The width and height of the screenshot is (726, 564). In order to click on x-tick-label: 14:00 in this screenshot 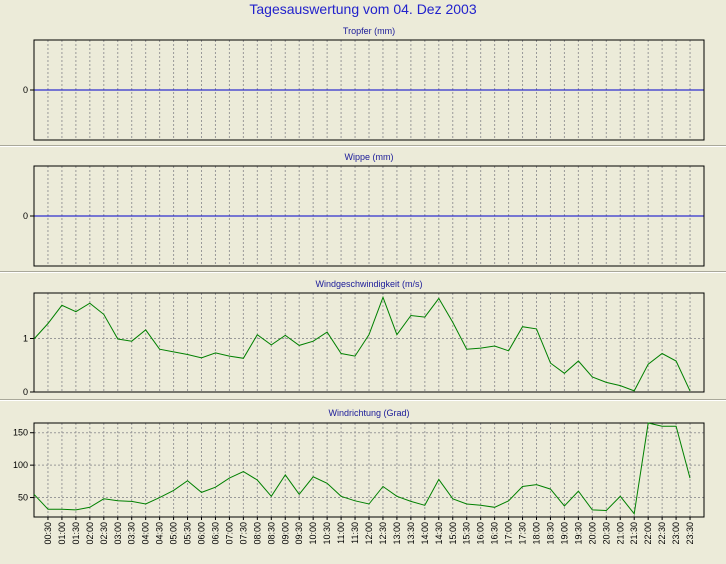, I will do `click(425, 533)`.